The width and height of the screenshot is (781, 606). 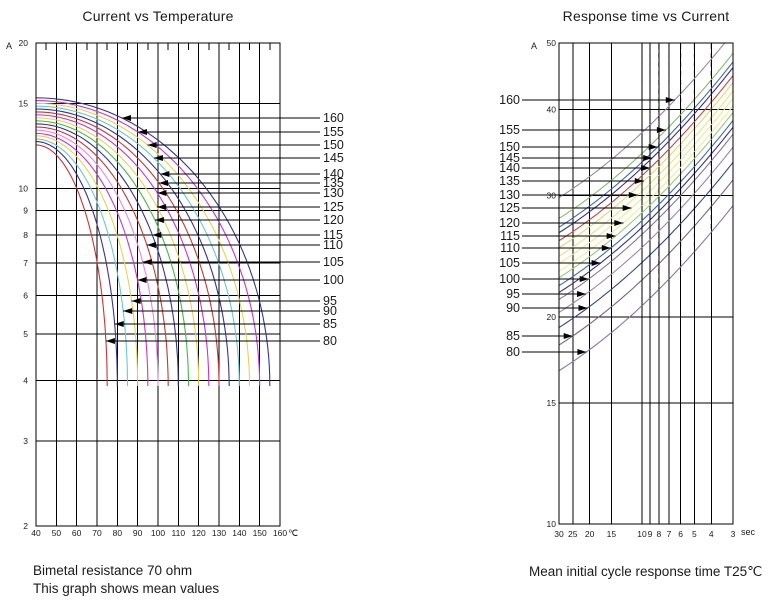 What do you see at coordinates (280, 533) in the screenshot?
I see `x-tick-label: 160` at bounding box center [280, 533].